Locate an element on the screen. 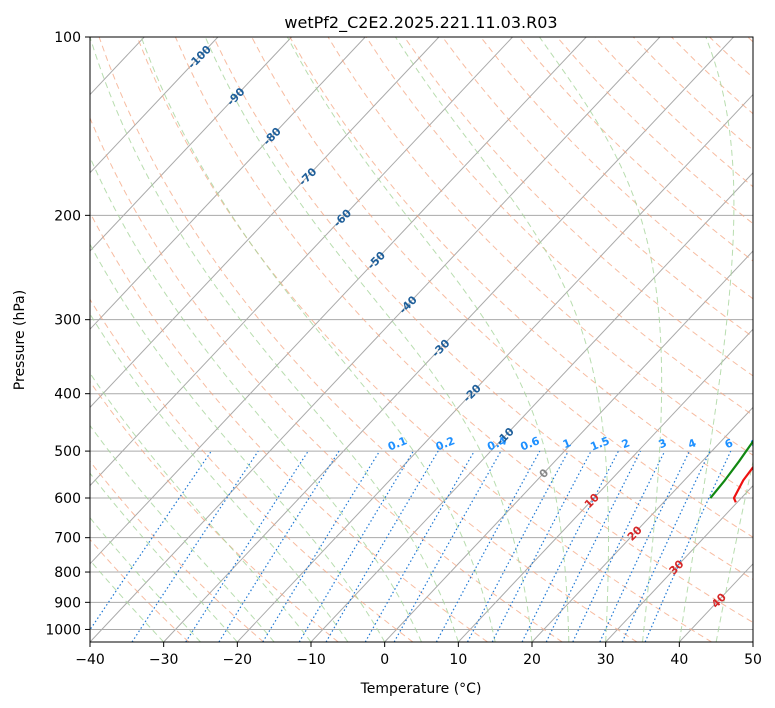 The width and height of the screenshot is (775, 708). x-tick-label: 50 is located at coordinates (753, 660).